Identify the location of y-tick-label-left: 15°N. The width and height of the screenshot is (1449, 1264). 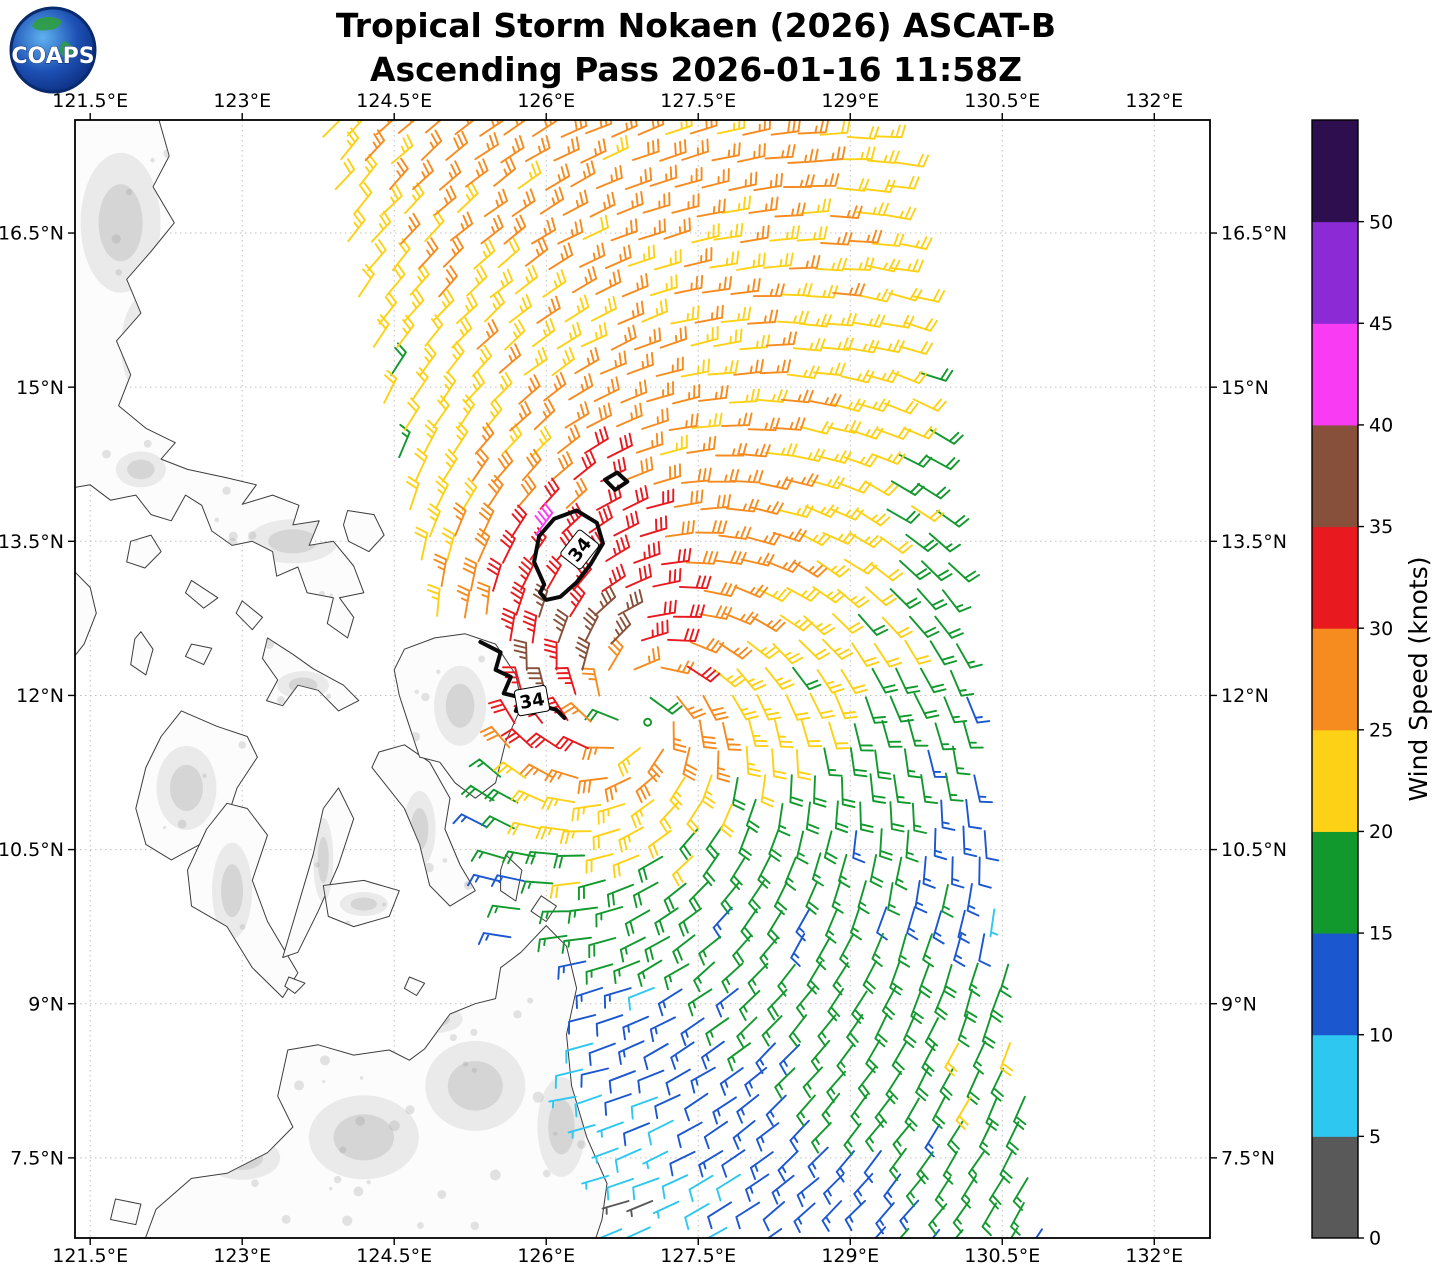
(40, 388).